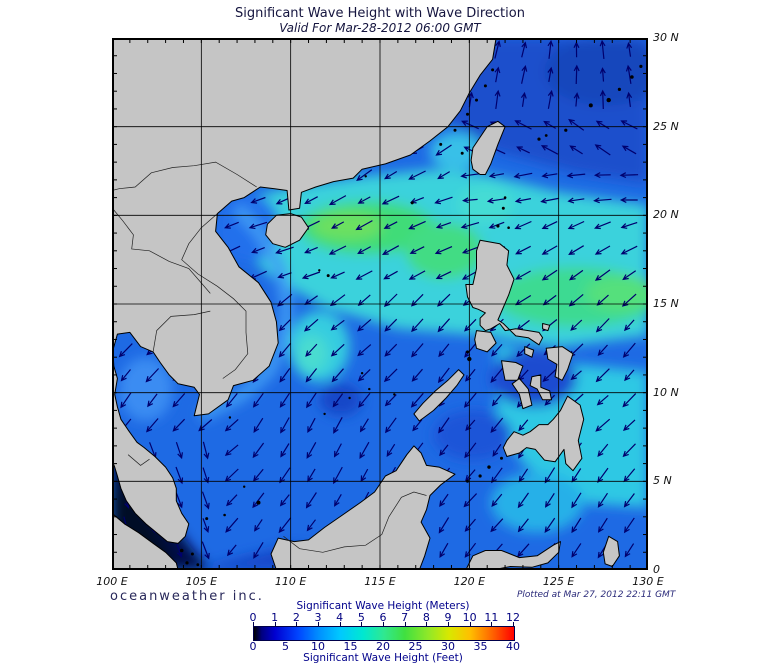 This screenshot has height=665, width=775. I want to click on legend-meter-tick: 6, so click(383, 617).